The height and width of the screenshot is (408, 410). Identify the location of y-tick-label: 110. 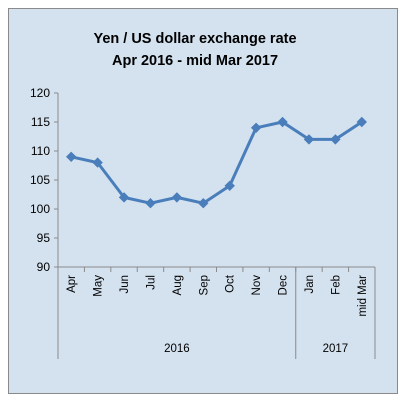
(40, 151).